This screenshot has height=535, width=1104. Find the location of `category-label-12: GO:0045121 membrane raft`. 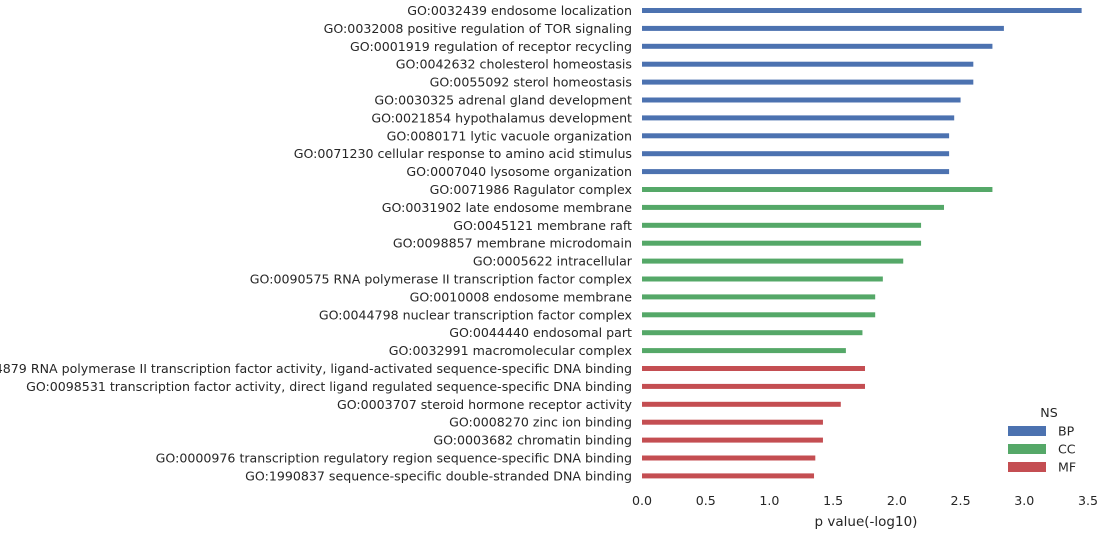

category-label-12: GO:0045121 membrane raft is located at coordinates (542, 225).